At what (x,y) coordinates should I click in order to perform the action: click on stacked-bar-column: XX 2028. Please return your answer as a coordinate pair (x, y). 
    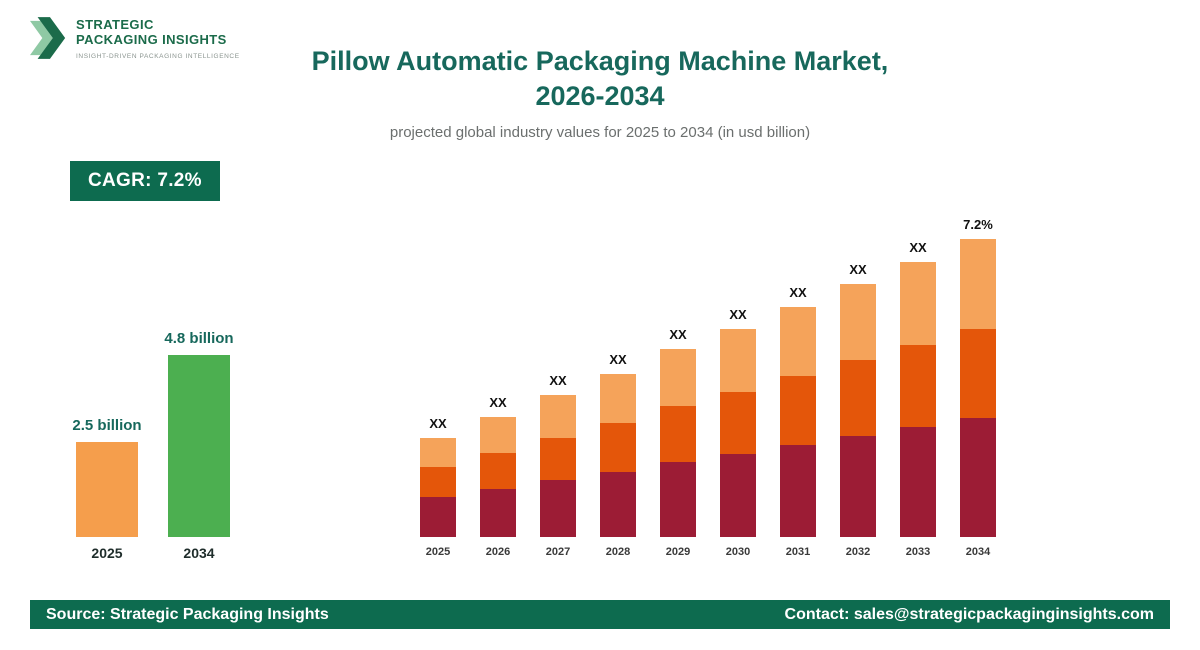
    Looking at the image, I should click on (618, 382).